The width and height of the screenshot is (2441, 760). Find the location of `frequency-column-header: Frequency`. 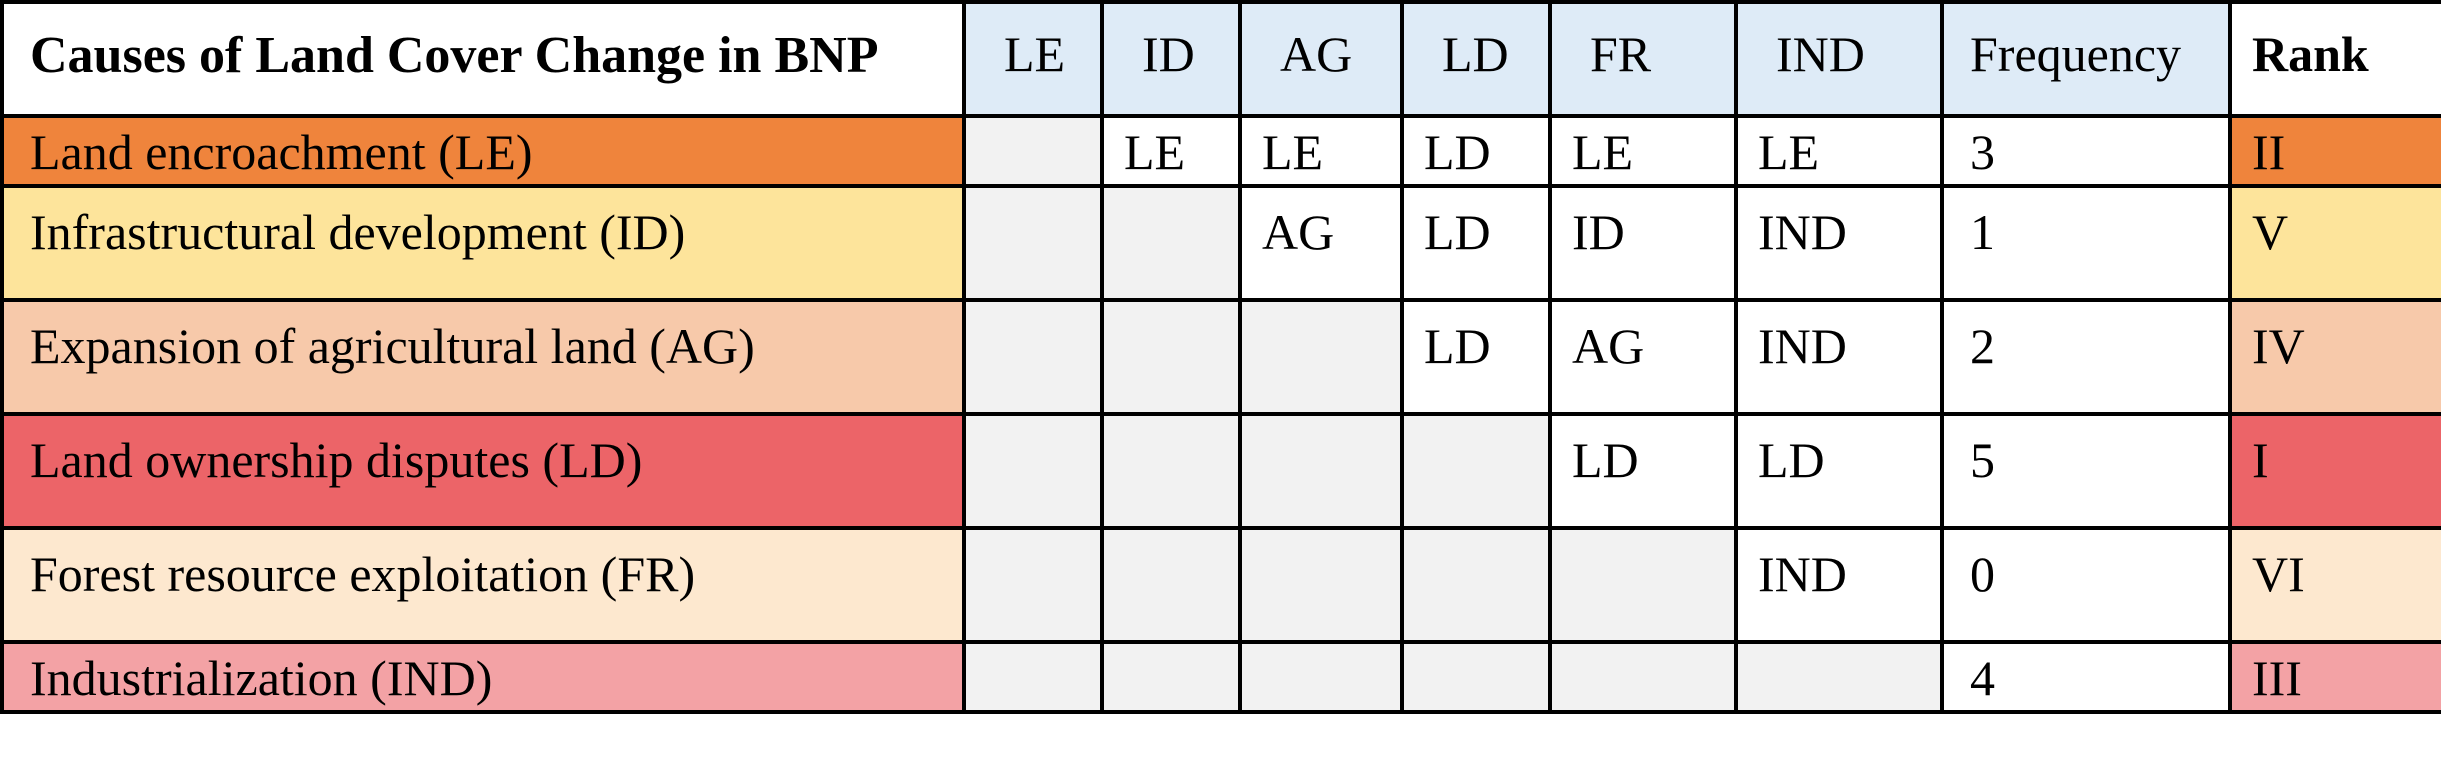

frequency-column-header: Frequency is located at coordinates (2086, 59).